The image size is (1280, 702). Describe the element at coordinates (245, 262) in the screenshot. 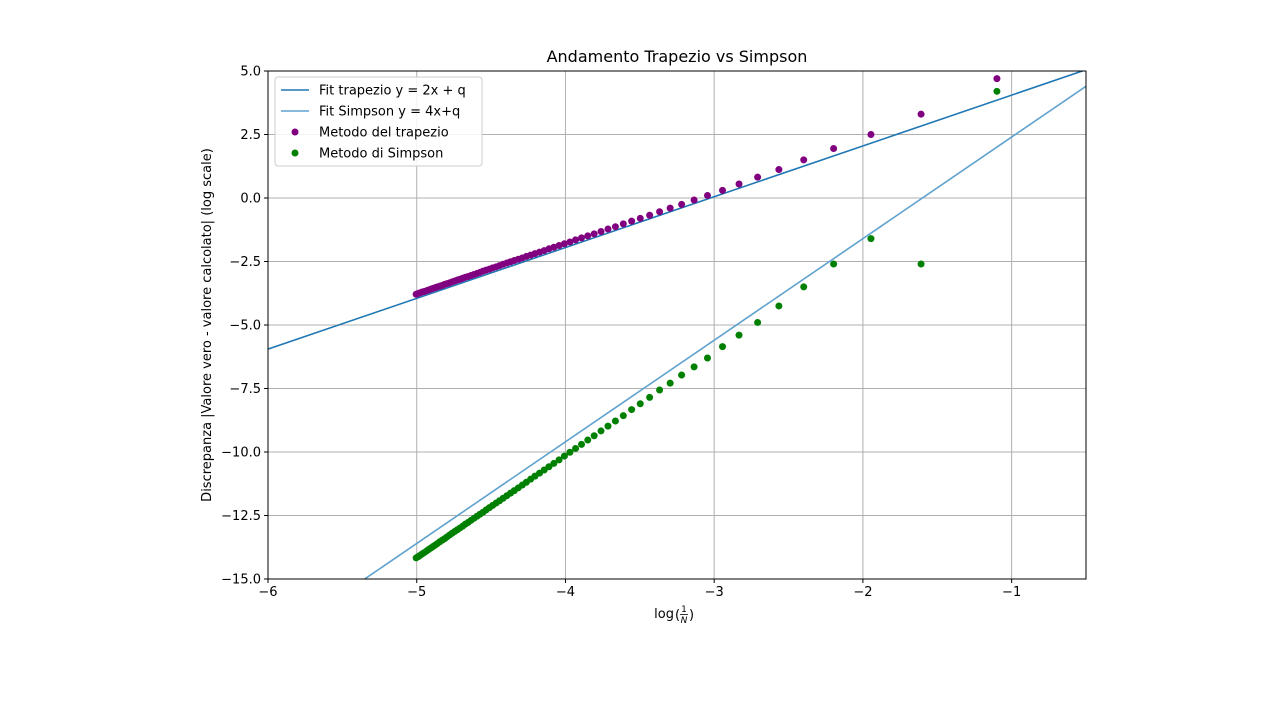

I see `y-tick-label: −2.5` at that location.